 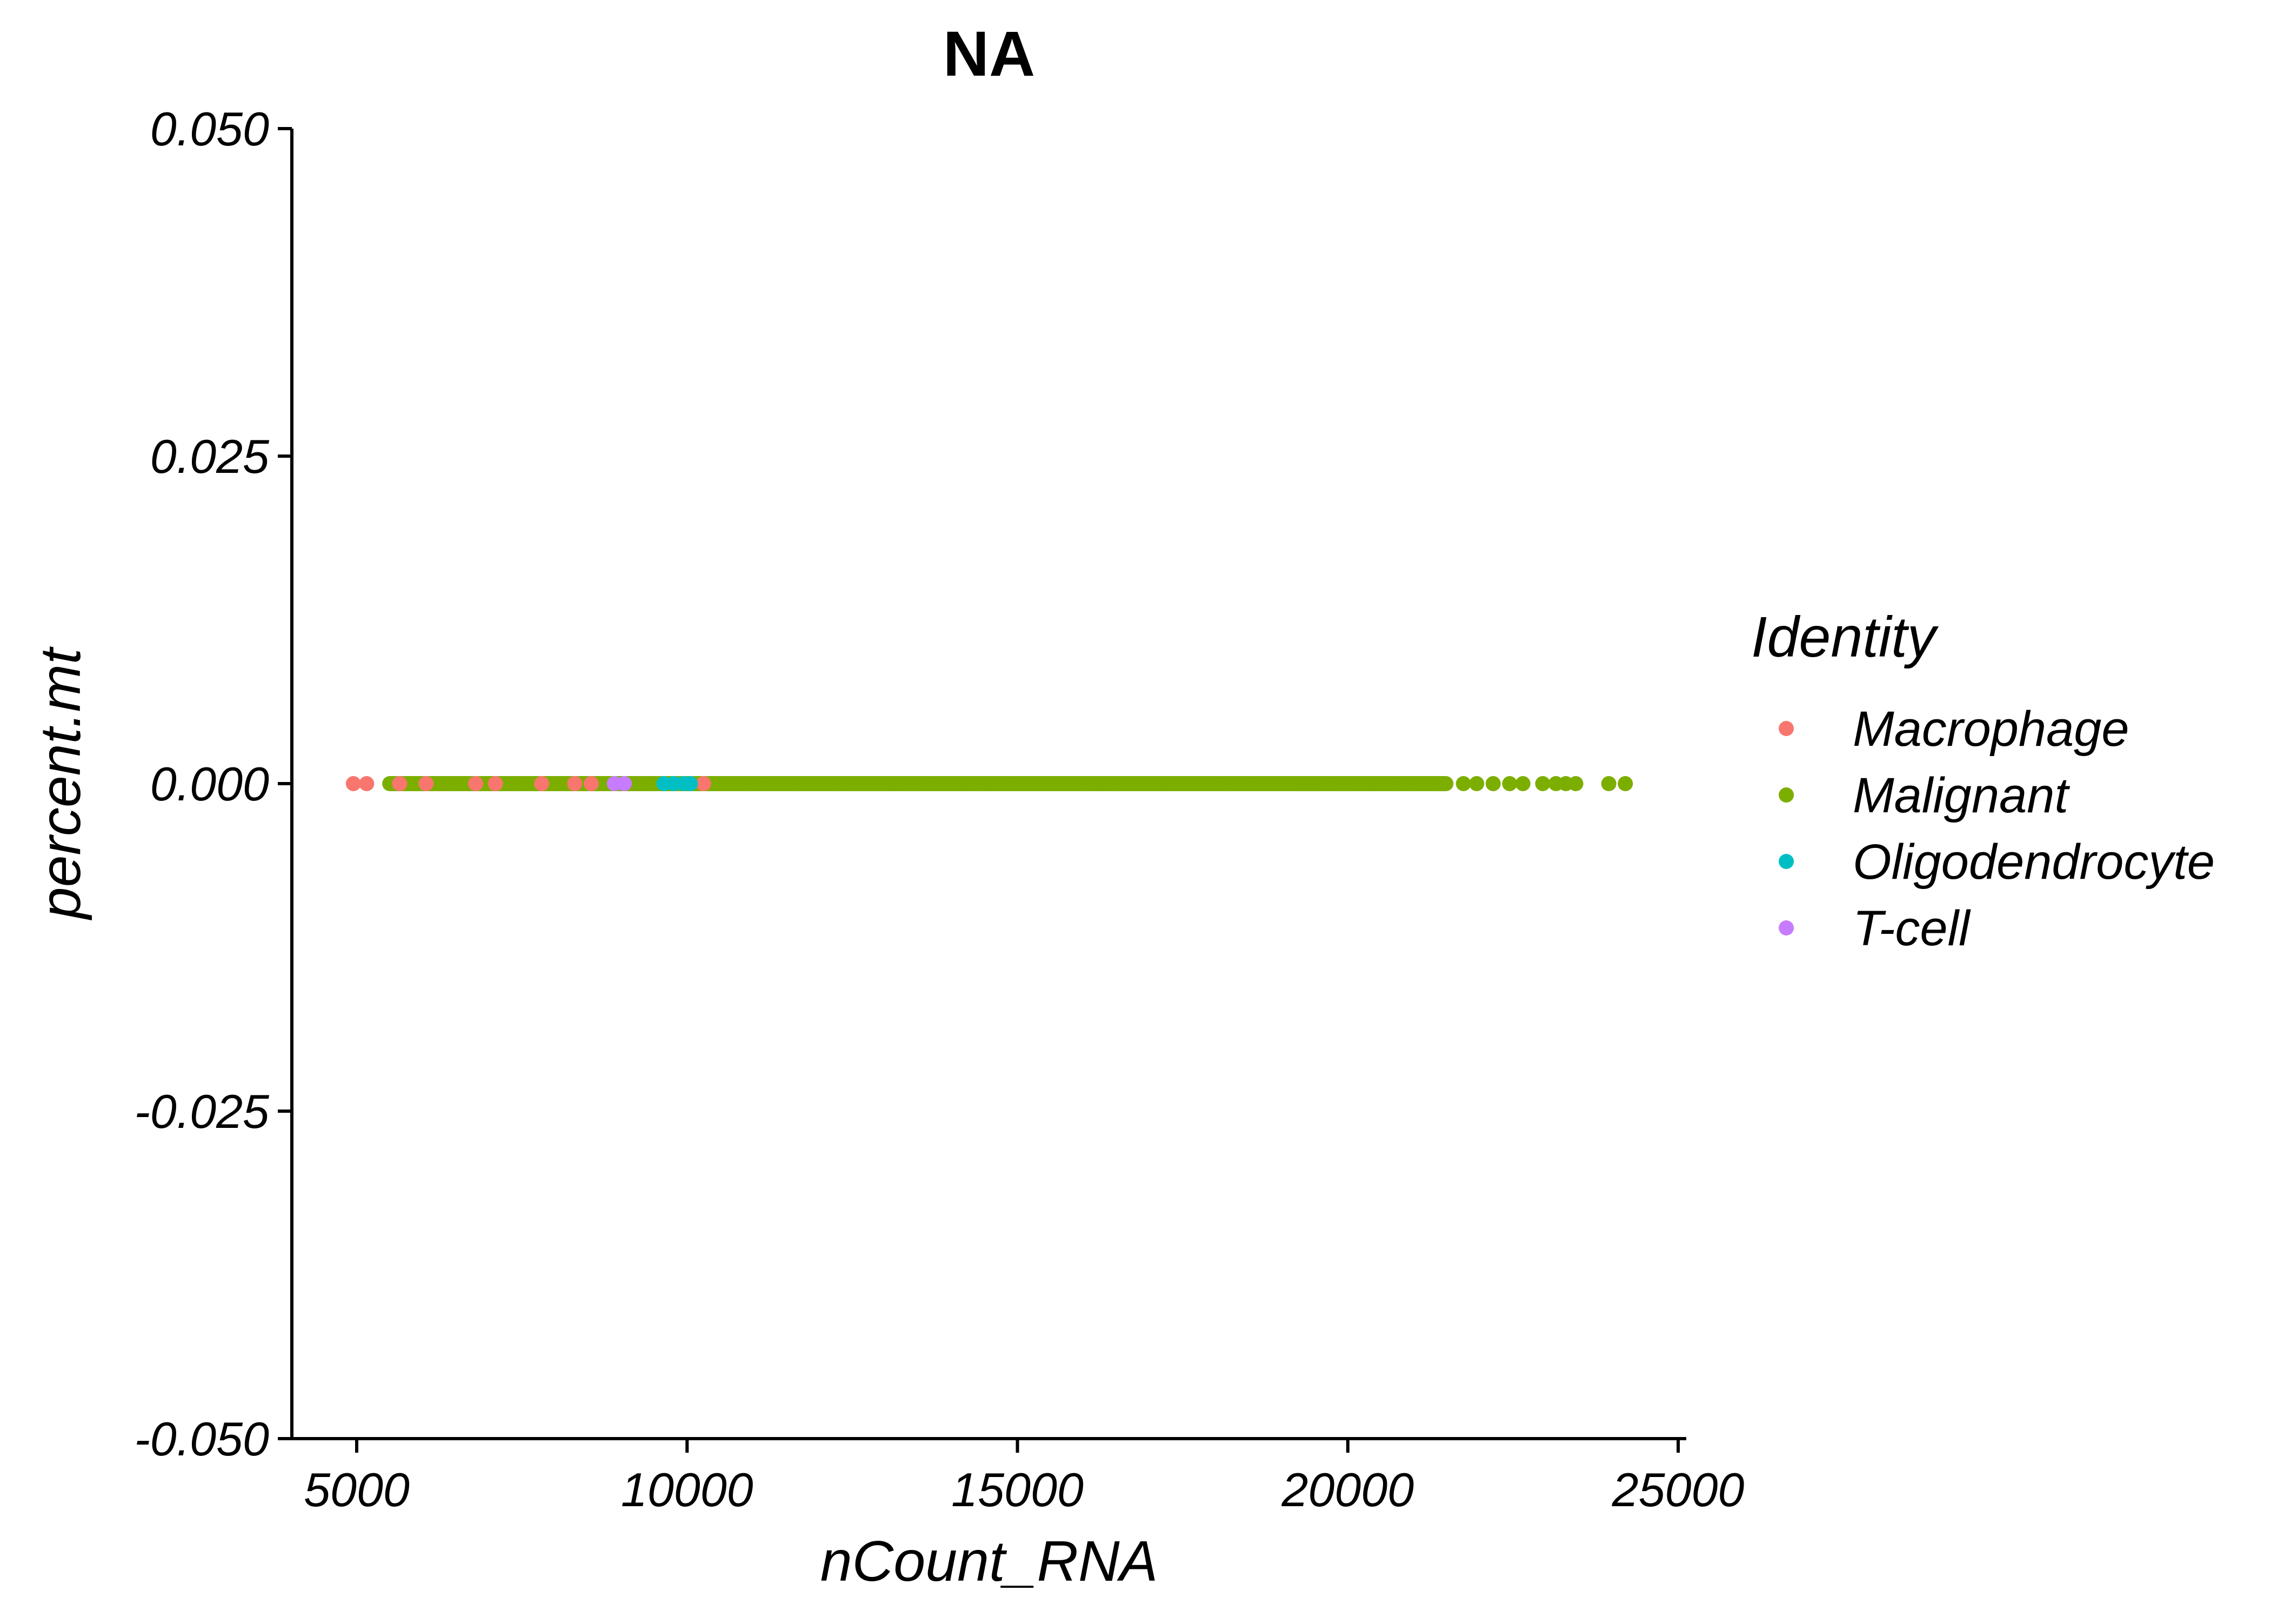 I want to click on legend-title: Identity, so click(x=1845, y=637).